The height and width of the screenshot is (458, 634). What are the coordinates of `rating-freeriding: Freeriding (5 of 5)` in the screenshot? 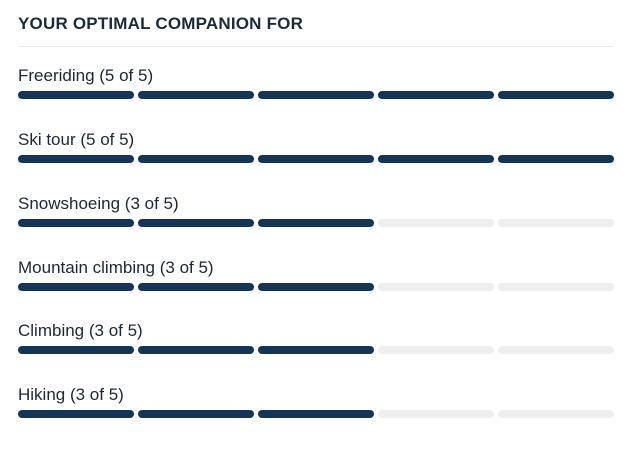 It's located at (316, 82).